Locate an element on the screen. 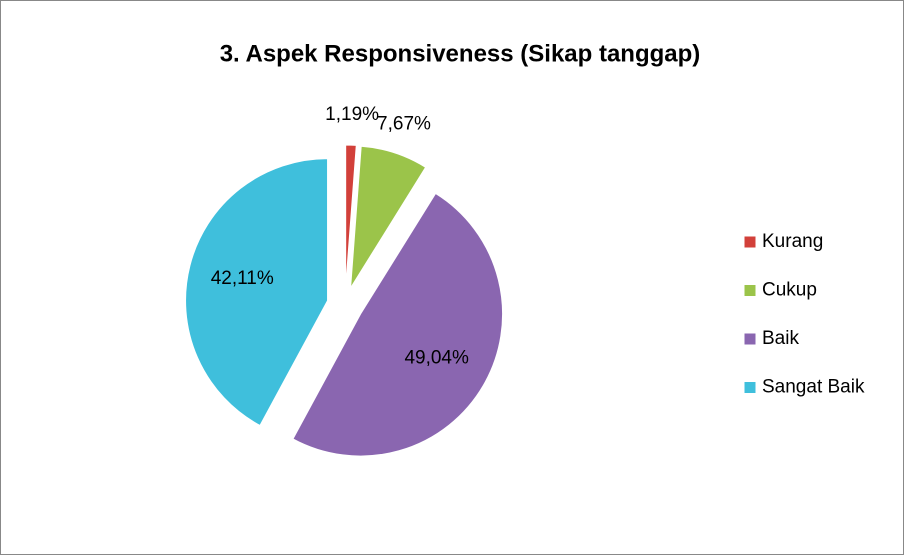 The image size is (904, 555). data-label: 7,67% is located at coordinates (404, 123).